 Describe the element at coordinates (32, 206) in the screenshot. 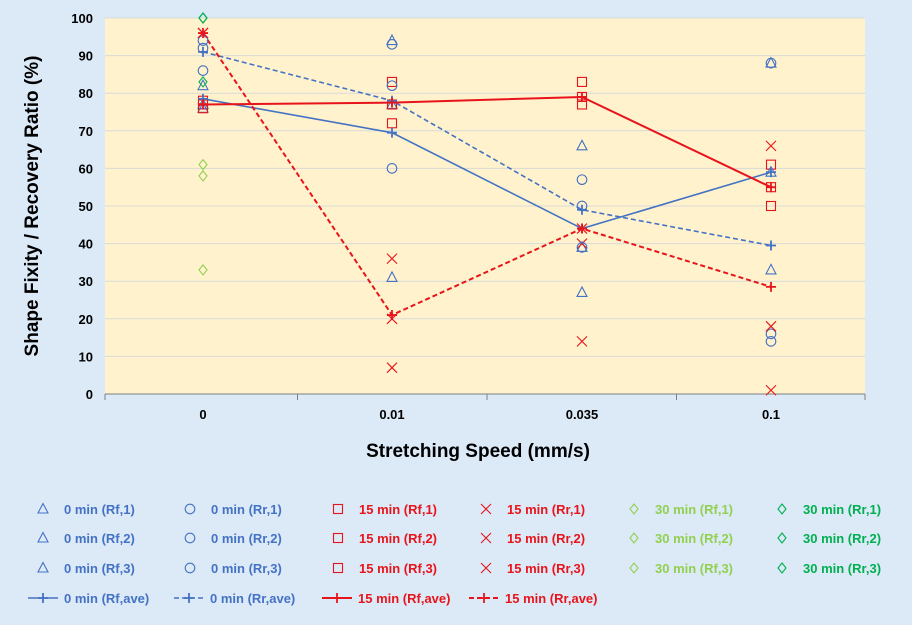

I see `y-axis-title: Shape Fixity / Recovery Ratio (%)` at that location.